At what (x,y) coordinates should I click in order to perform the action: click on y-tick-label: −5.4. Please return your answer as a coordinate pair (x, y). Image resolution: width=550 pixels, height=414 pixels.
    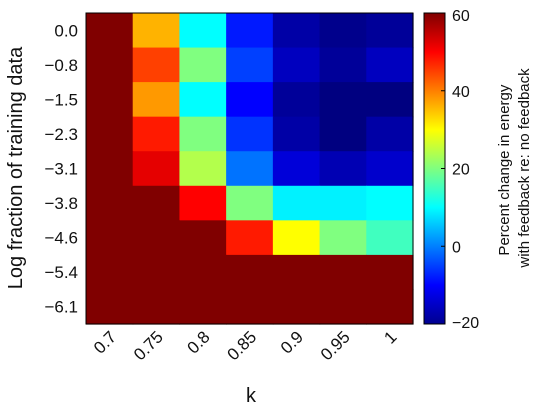
    Looking at the image, I should click on (61, 272).